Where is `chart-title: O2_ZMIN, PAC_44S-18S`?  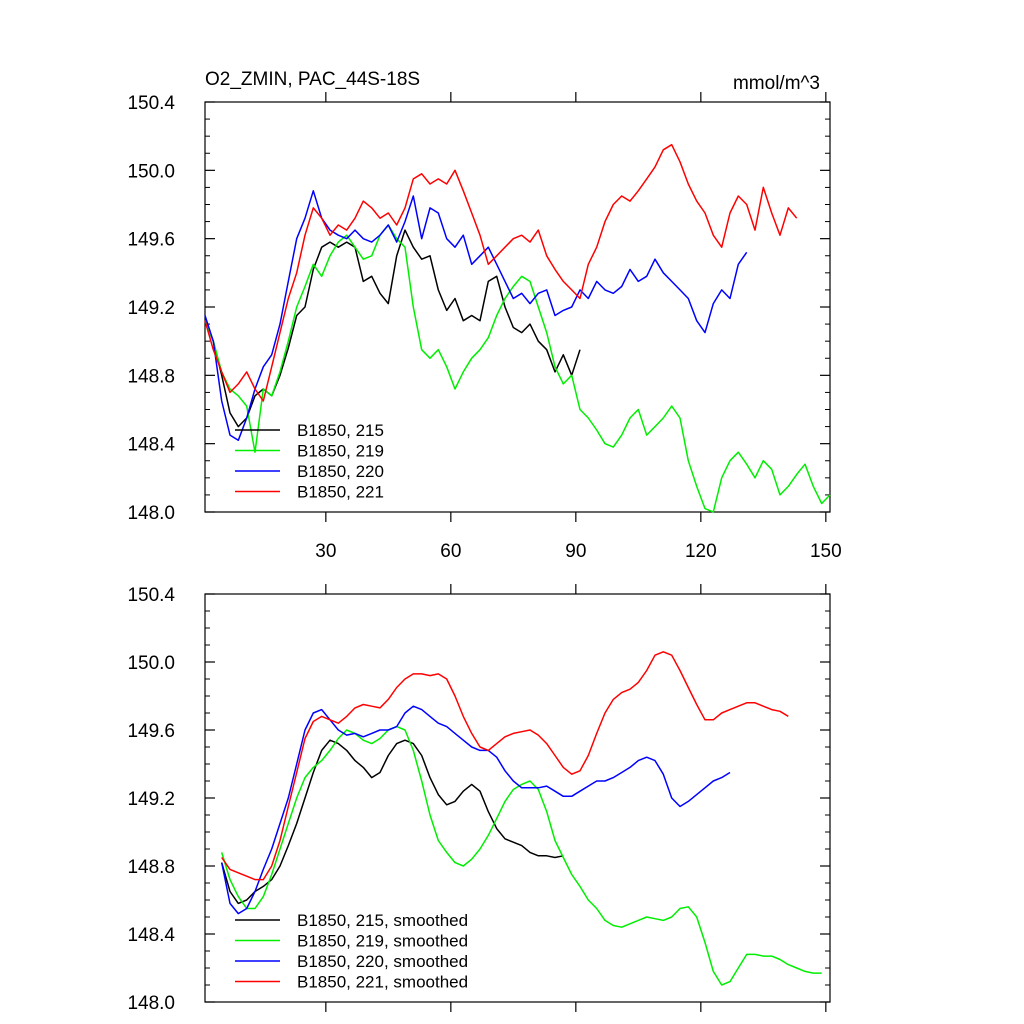 chart-title: O2_ZMIN, PAC_44S-18S is located at coordinates (312, 79).